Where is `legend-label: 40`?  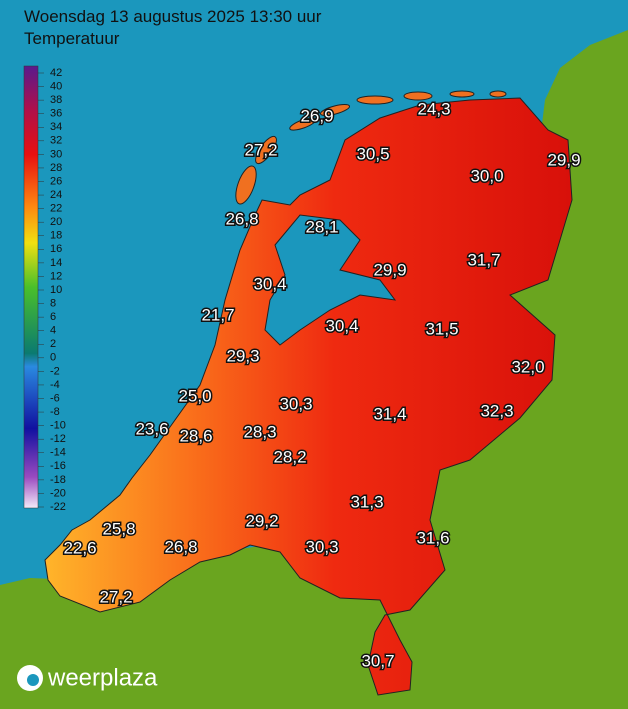 legend-label: 40 is located at coordinates (56, 86).